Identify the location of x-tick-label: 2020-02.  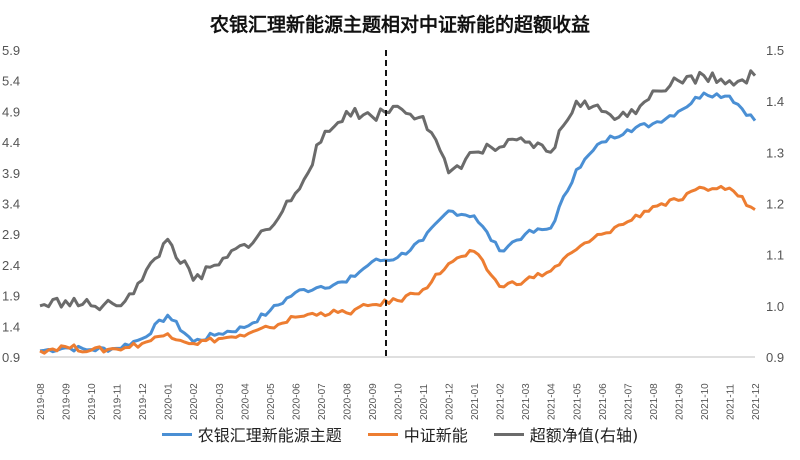
(194, 401).